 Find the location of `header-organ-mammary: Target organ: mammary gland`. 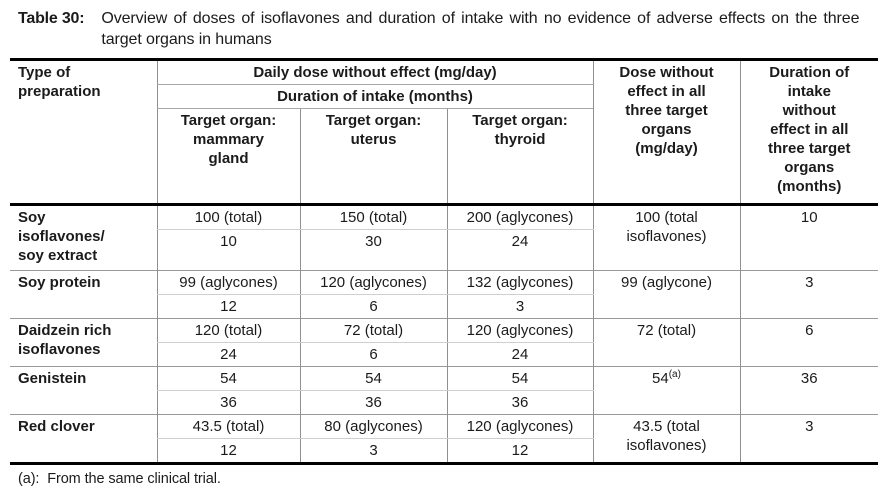

header-organ-mammary: Target organ: mammary gland is located at coordinates (228, 156).